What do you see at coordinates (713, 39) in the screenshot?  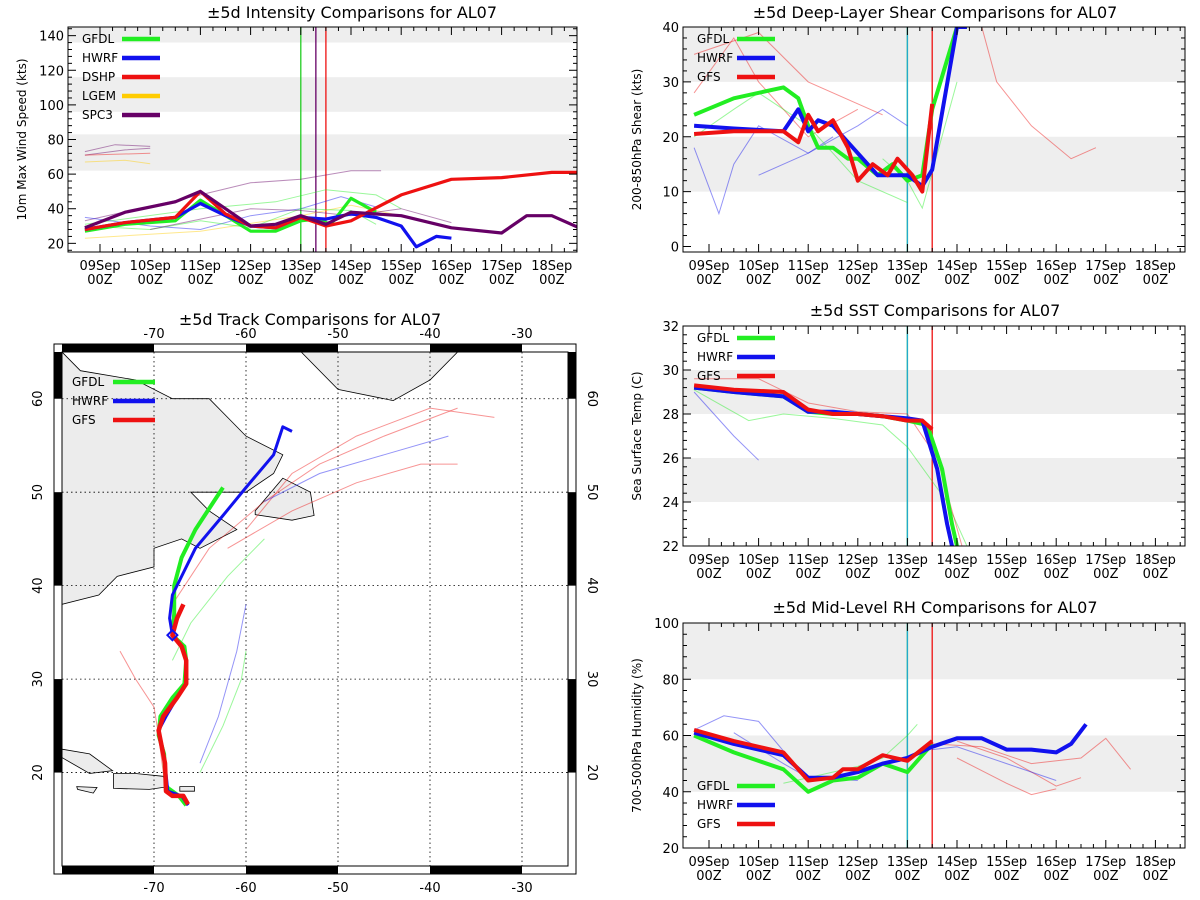 I see `shear-legend-label: GFDL` at bounding box center [713, 39].